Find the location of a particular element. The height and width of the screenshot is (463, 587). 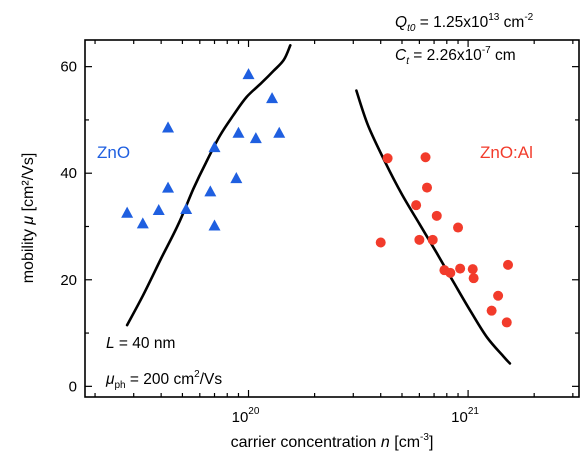

x-axis-label-var: n is located at coordinates (385, 442).